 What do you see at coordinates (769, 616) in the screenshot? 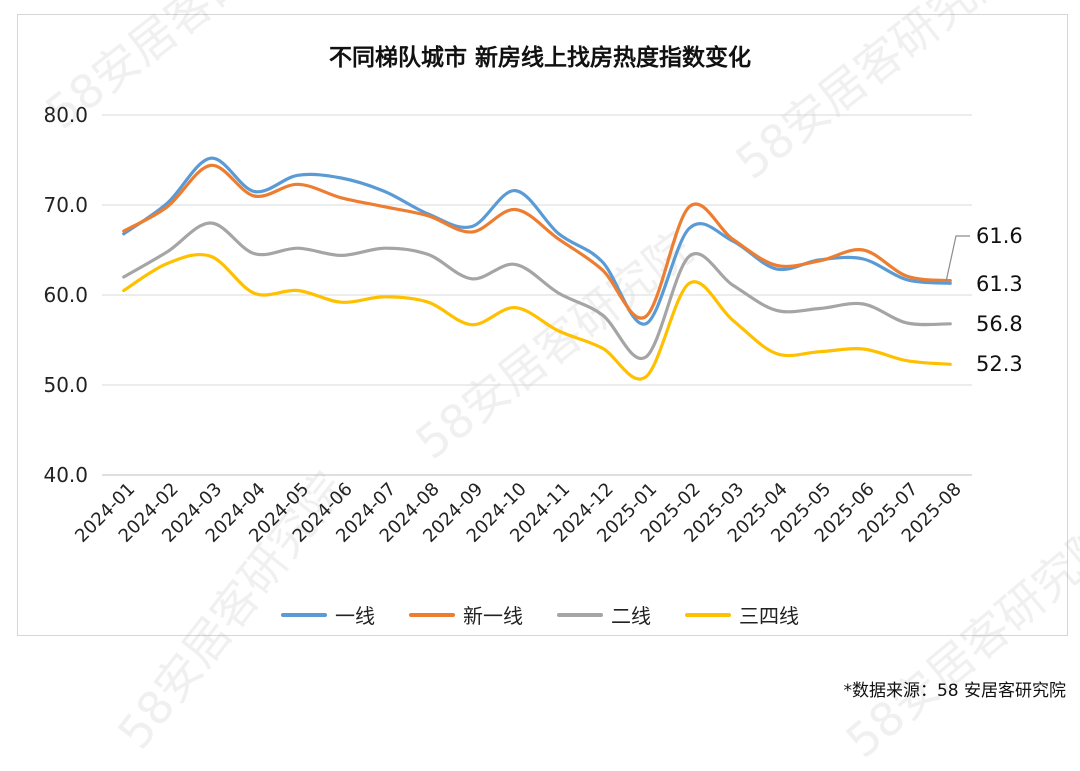
I see `legend-label: 三四线` at bounding box center [769, 616].